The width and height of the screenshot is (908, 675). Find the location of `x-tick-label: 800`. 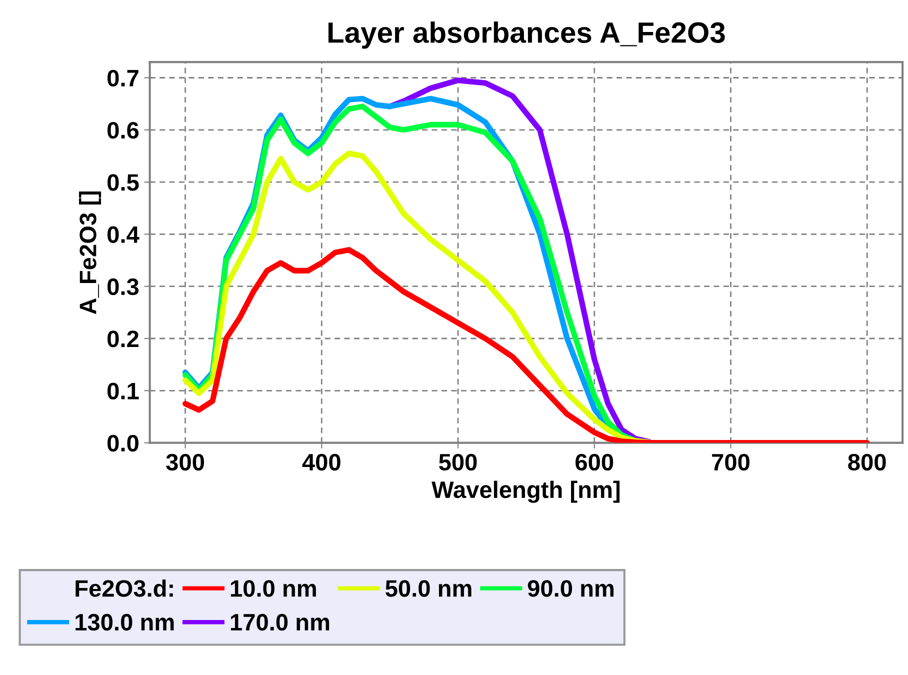

x-tick-label: 800 is located at coordinates (867, 462).